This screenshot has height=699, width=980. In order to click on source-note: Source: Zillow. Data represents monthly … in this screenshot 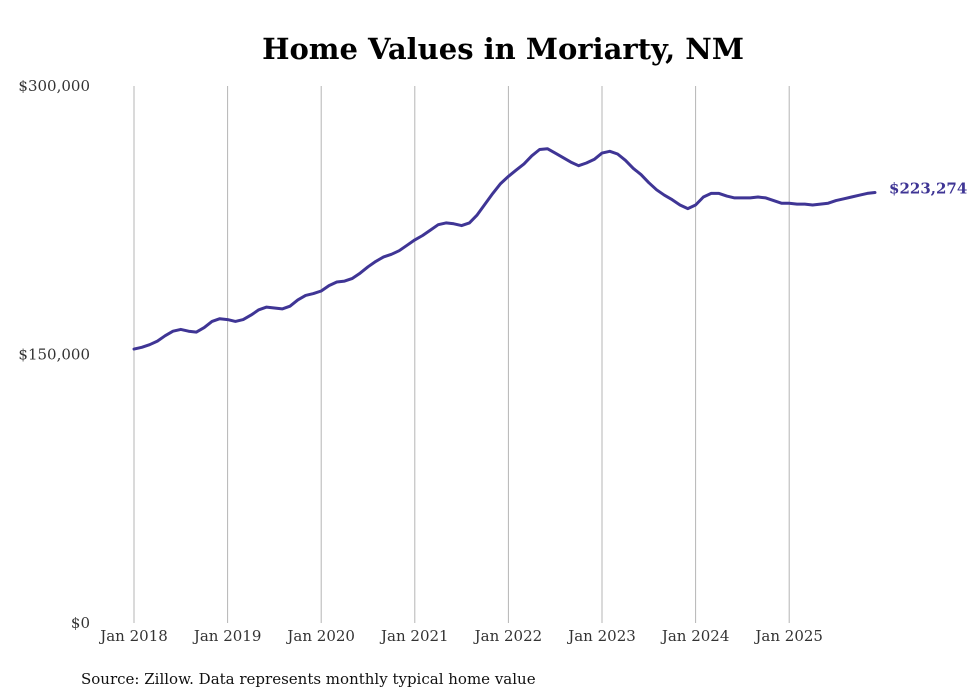, I will do `click(308, 679)`.